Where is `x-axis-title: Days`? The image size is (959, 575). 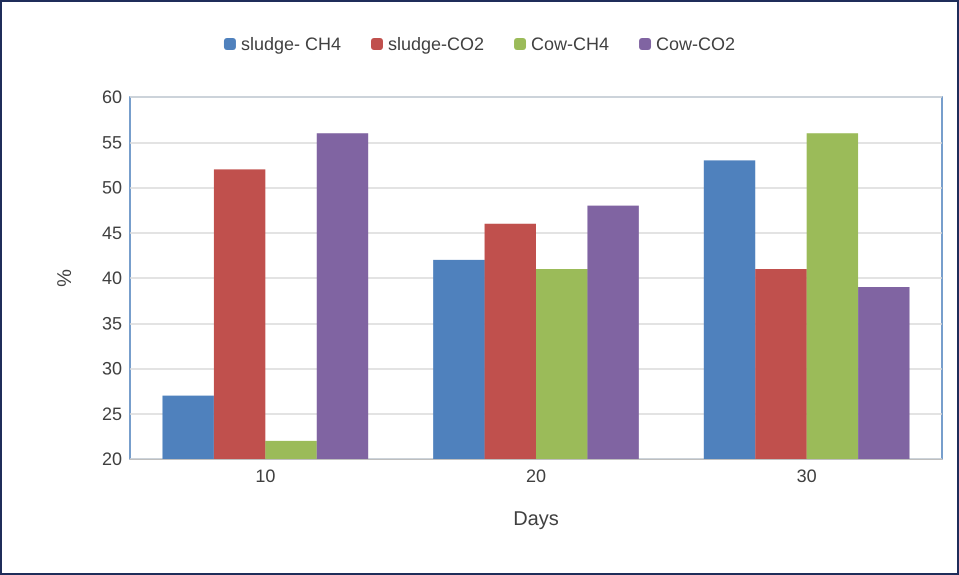
x-axis-title: Days is located at coordinates (536, 519).